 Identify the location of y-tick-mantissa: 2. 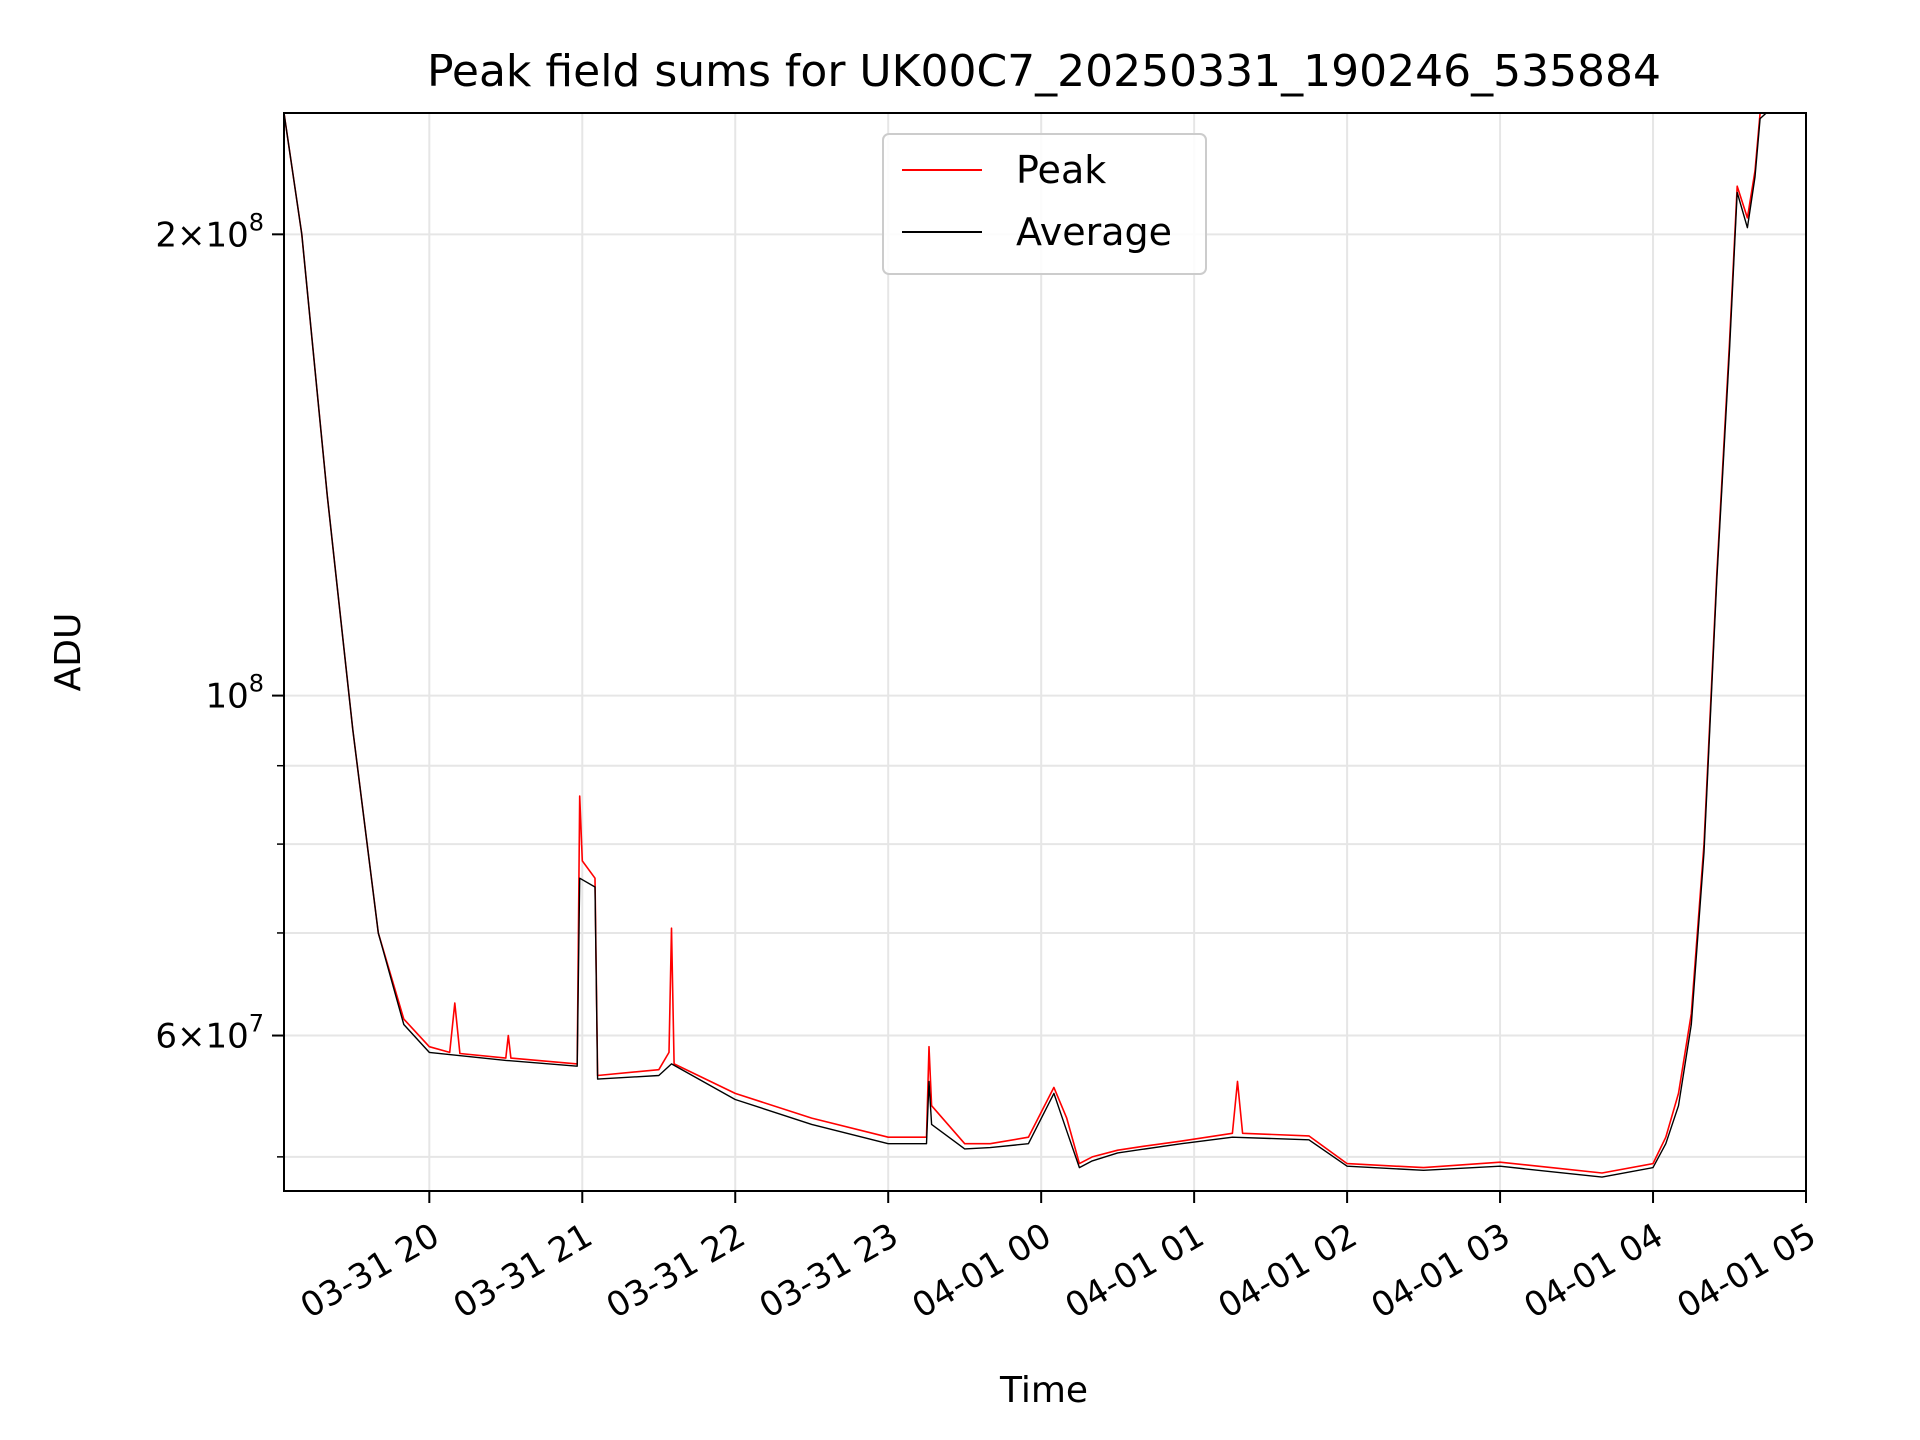
(166, 235).